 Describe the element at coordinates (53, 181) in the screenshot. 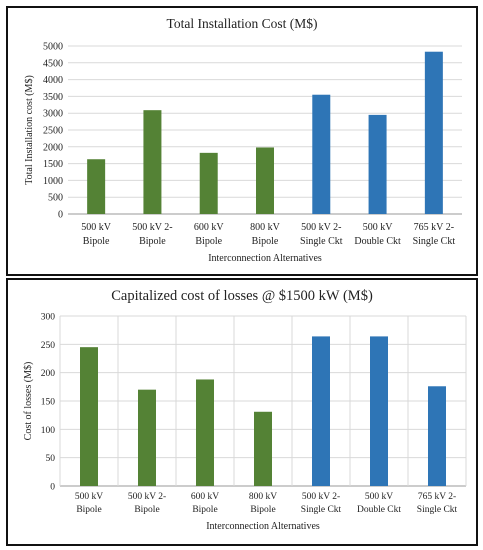

I see `y-tick-label: 1000` at that location.